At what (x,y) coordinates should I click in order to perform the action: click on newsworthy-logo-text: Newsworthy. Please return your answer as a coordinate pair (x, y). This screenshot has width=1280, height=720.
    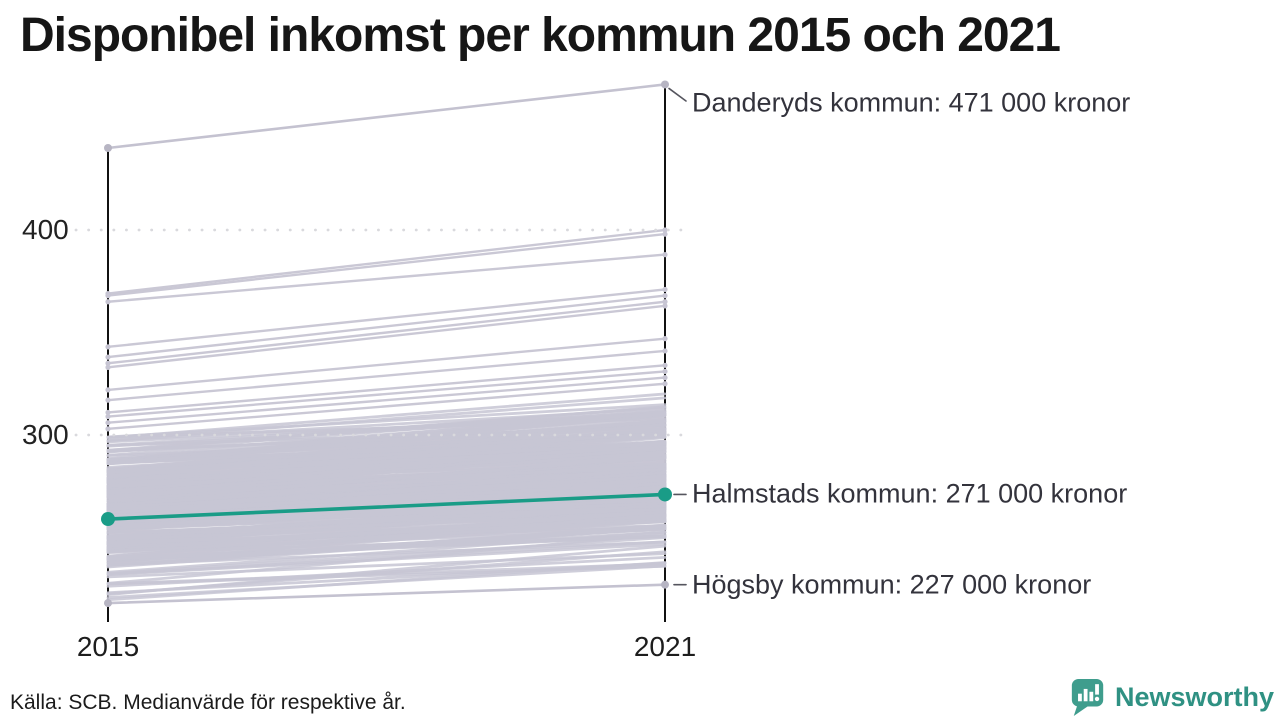
    Looking at the image, I should click on (1194, 696).